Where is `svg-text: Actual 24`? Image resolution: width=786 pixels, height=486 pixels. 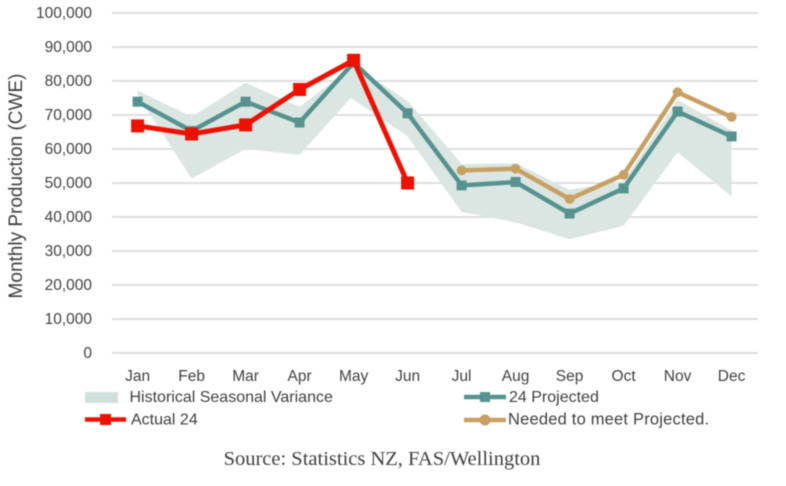
svg-text: Actual 24 is located at coordinates (164, 420).